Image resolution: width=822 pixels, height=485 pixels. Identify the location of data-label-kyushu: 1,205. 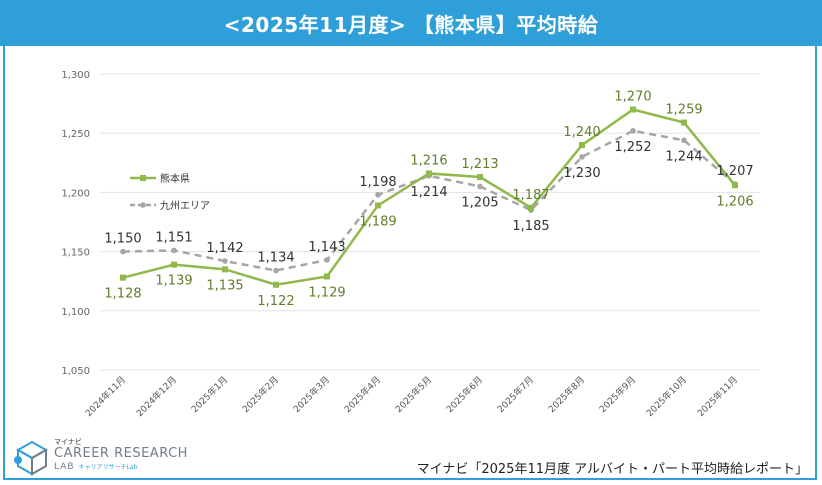
(479, 202).